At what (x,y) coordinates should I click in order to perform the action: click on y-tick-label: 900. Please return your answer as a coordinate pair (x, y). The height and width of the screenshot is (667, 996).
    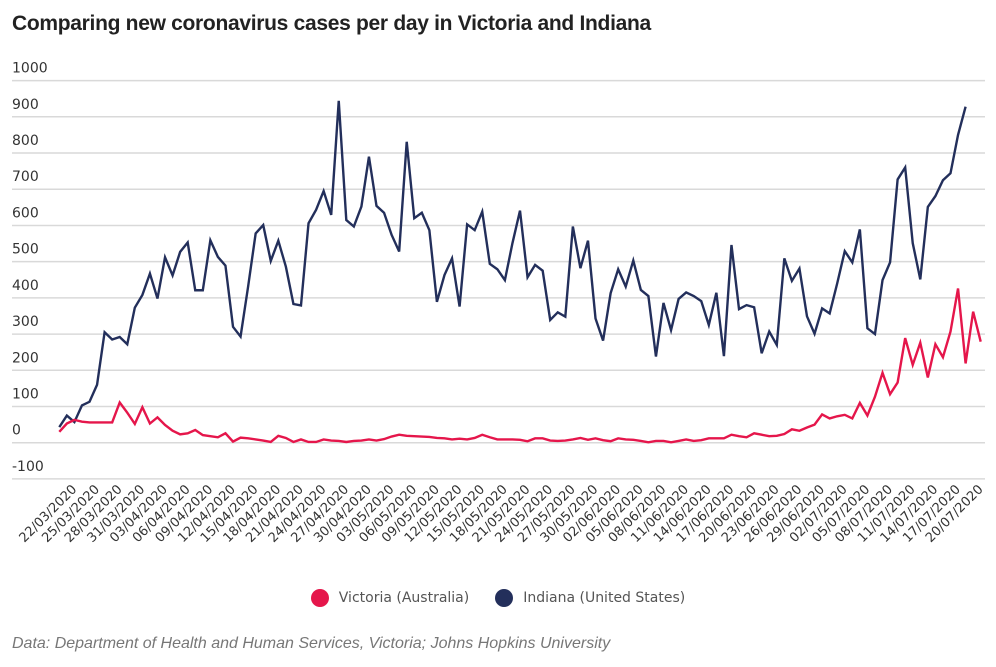
    Looking at the image, I should click on (25, 105).